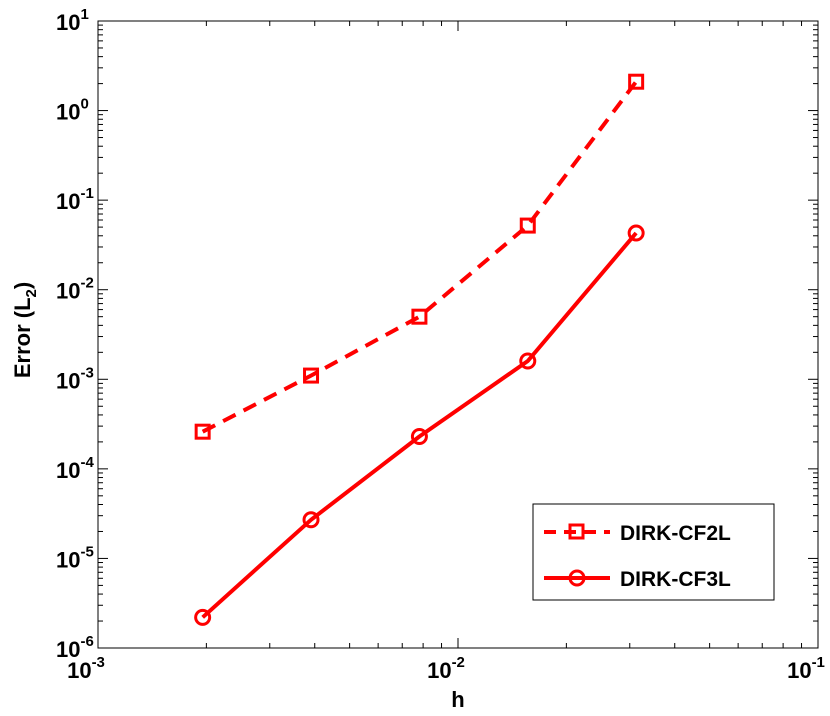 The width and height of the screenshot is (830, 716). Describe the element at coordinates (577, 578) in the screenshot. I see `legend-marker-dirk-cf3l` at that location.